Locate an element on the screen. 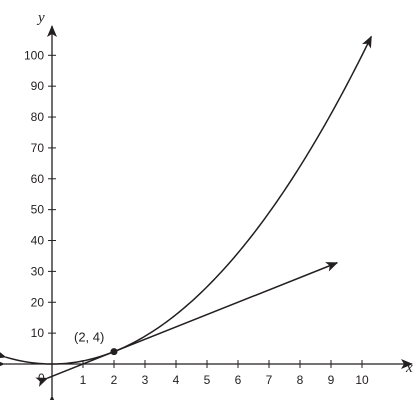  x-tick-label: 6 is located at coordinates (238, 380).